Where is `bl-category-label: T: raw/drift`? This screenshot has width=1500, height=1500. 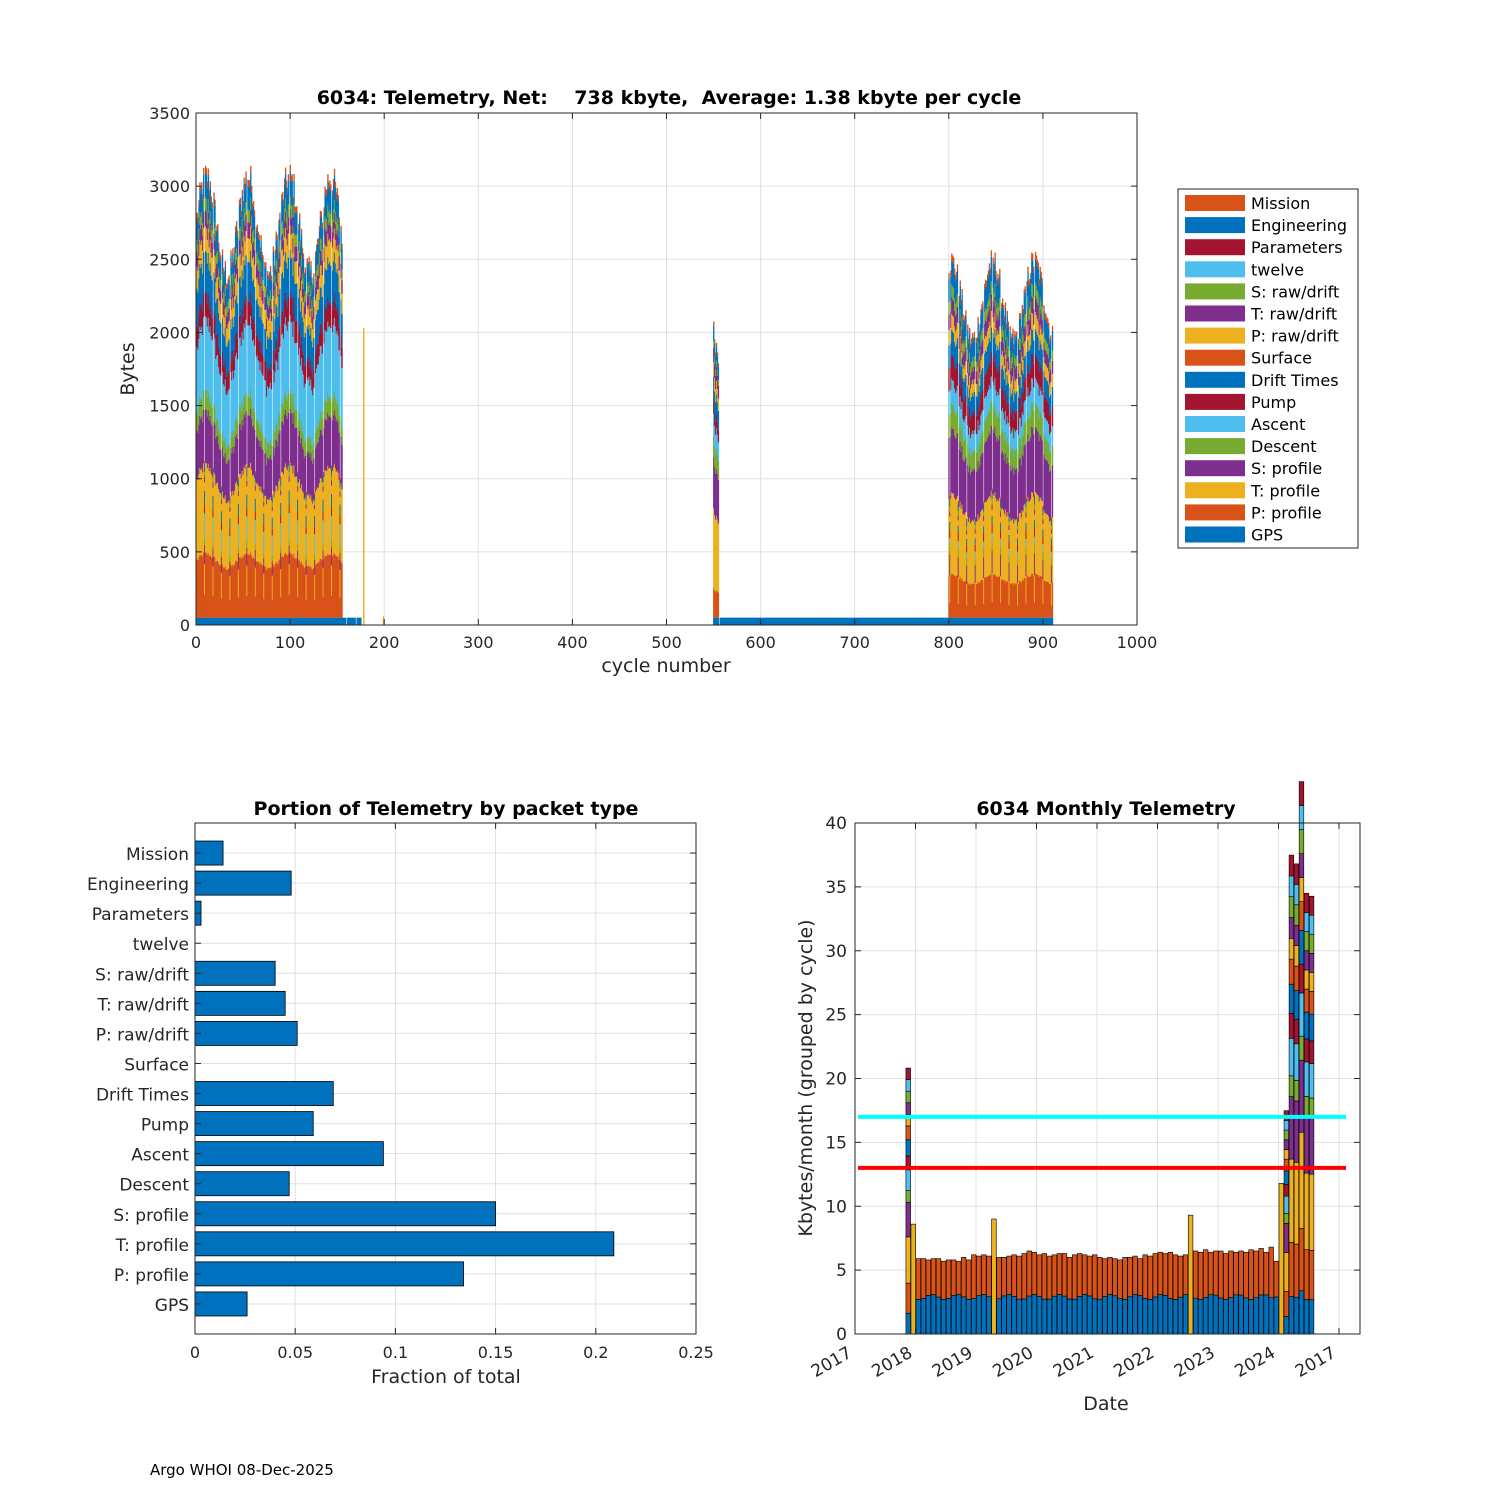
bl-category-label: T: raw/drift is located at coordinates (142, 1005).